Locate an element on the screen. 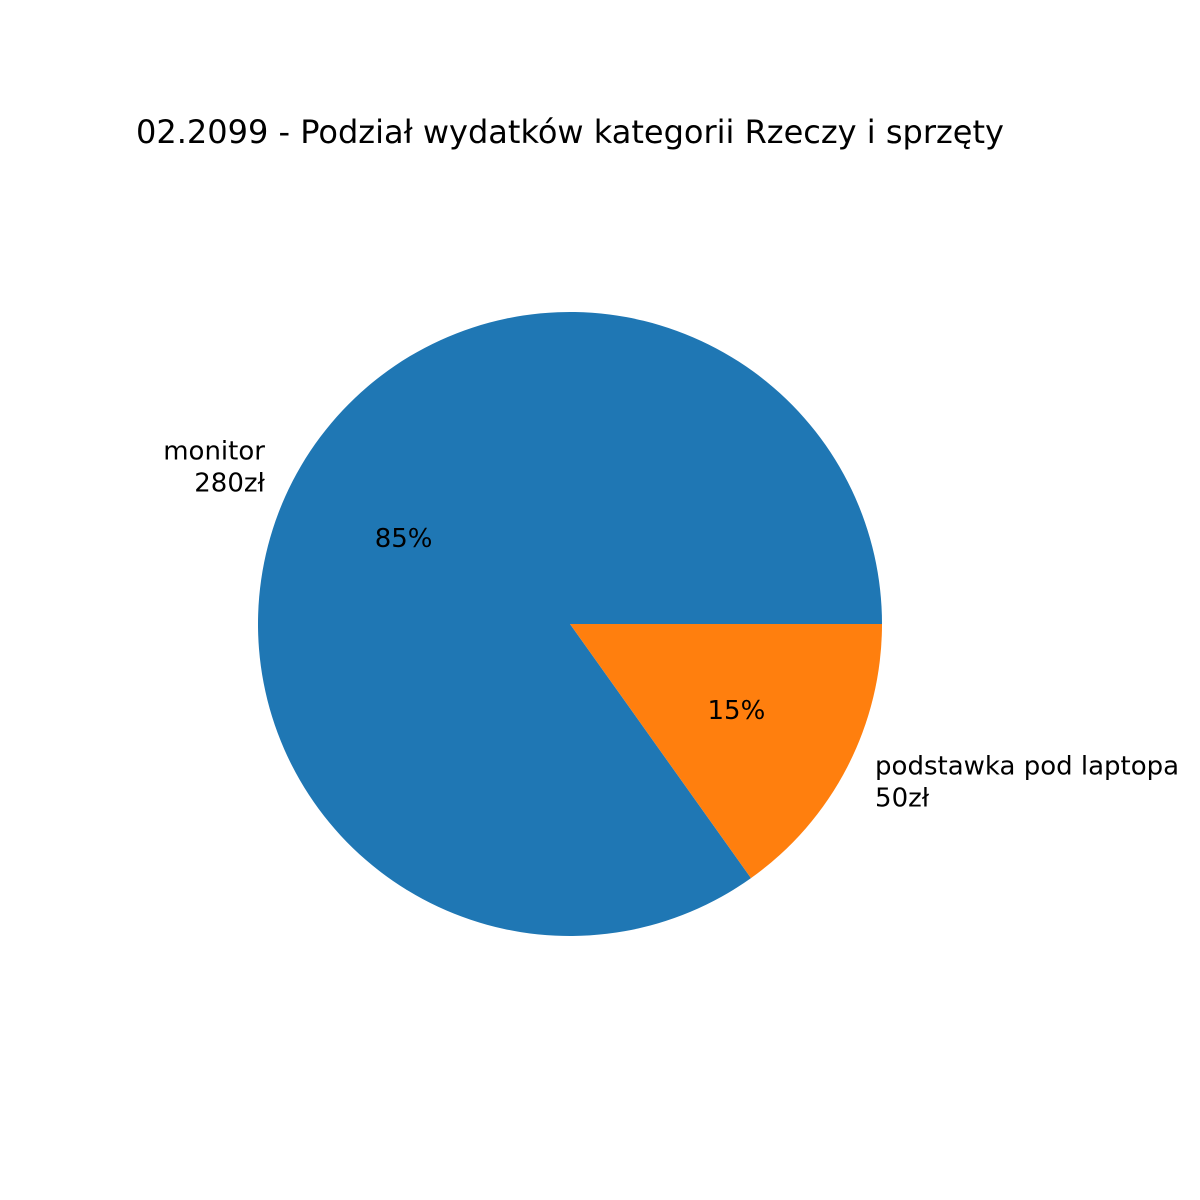 Image resolution: width=1200 pixels, height=1200 pixels. slice-value: 50zł is located at coordinates (902, 798).